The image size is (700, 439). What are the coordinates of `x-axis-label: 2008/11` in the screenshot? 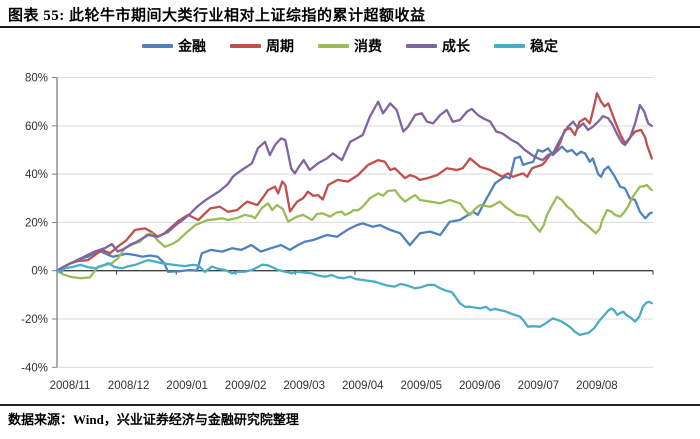 It's located at (70, 386).